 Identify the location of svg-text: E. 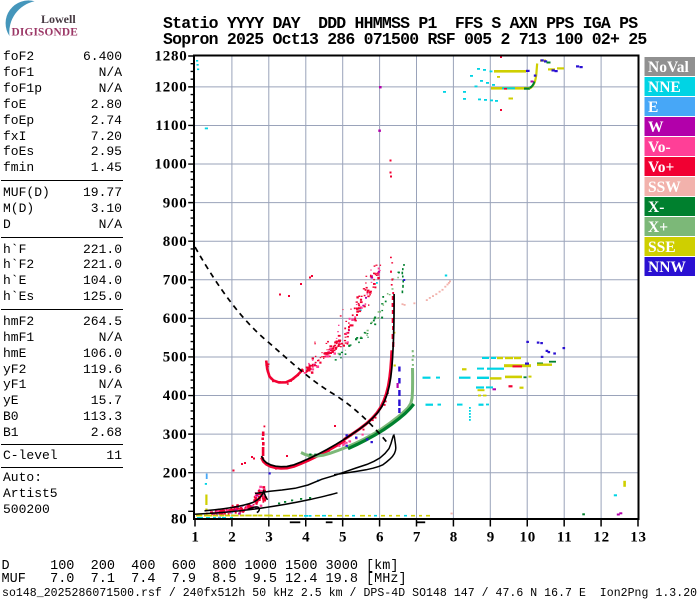
(653, 107).